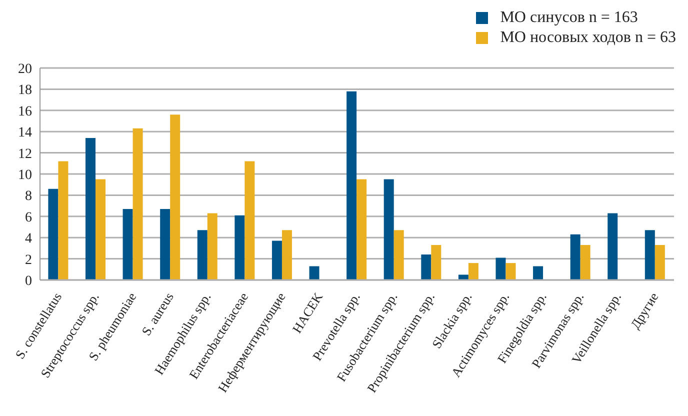 This screenshot has width=688, height=416. Describe the element at coordinates (588, 38) in the screenshot. I see `legend-label: МО носовых ходов n = 63` at that location.